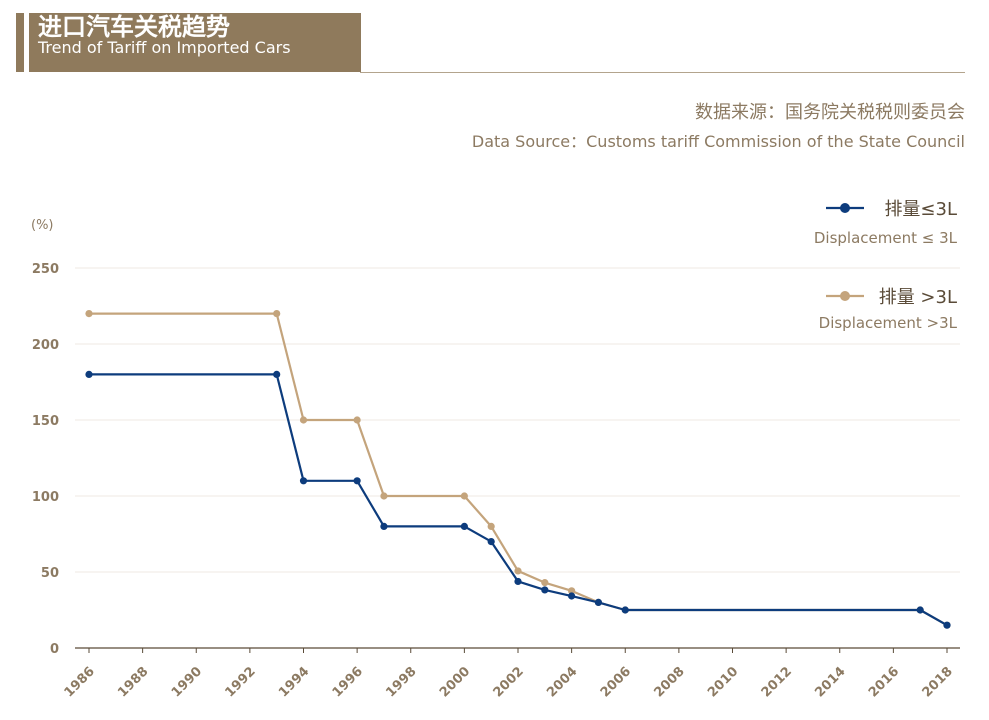 The height and width of the screenshot is (720, 989). What do you see at coordinates (80, 682) in the screenshot?
I see `x-tick-label: 1986` at bounding box center [80, 682].